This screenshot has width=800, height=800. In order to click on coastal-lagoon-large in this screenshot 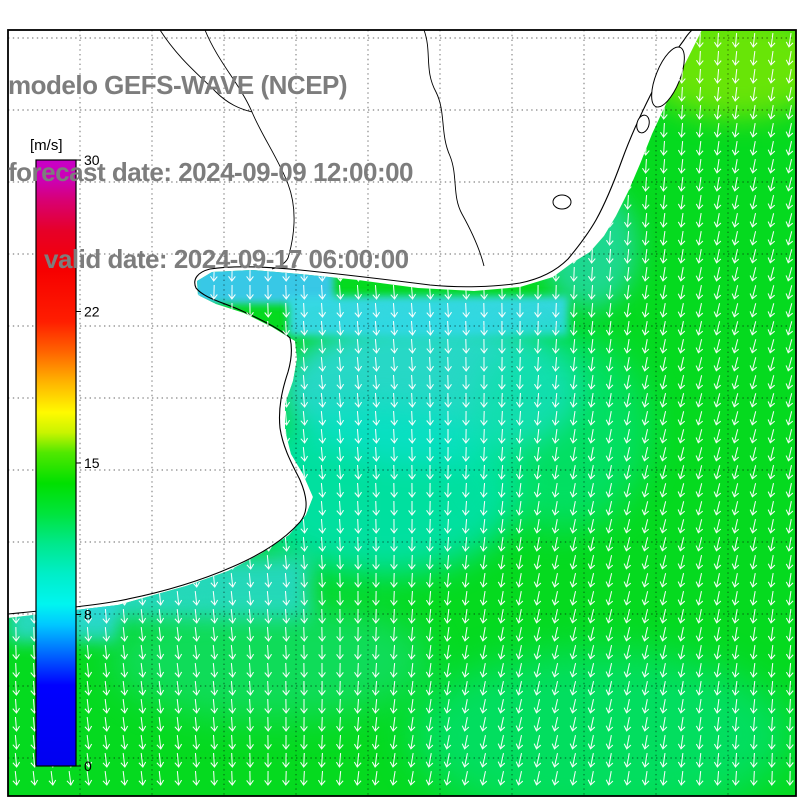, I will do `click(668, 77)`.